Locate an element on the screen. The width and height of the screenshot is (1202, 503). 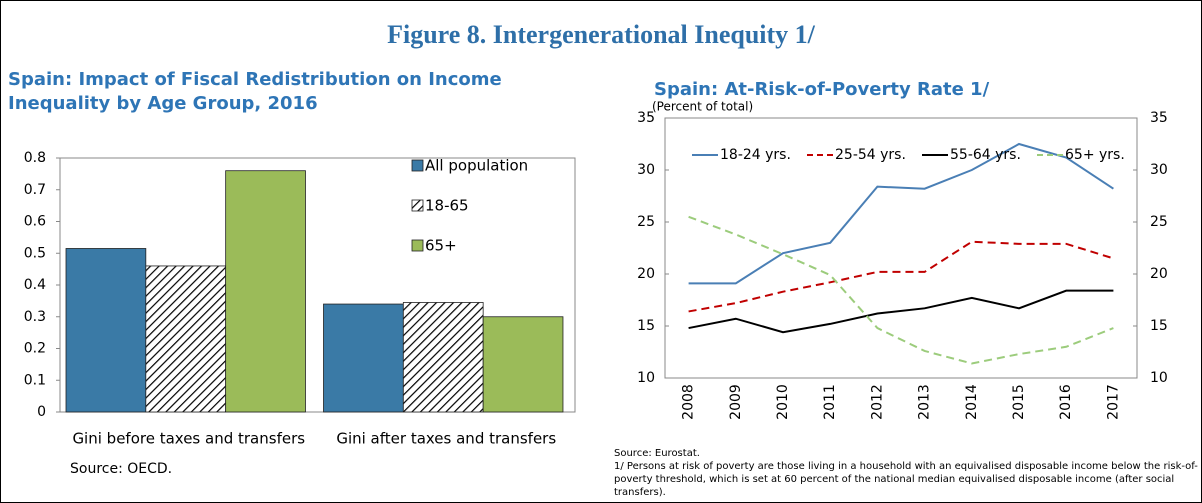
legend-label: 55-64 yrs. is located at coordinates (985, 155).